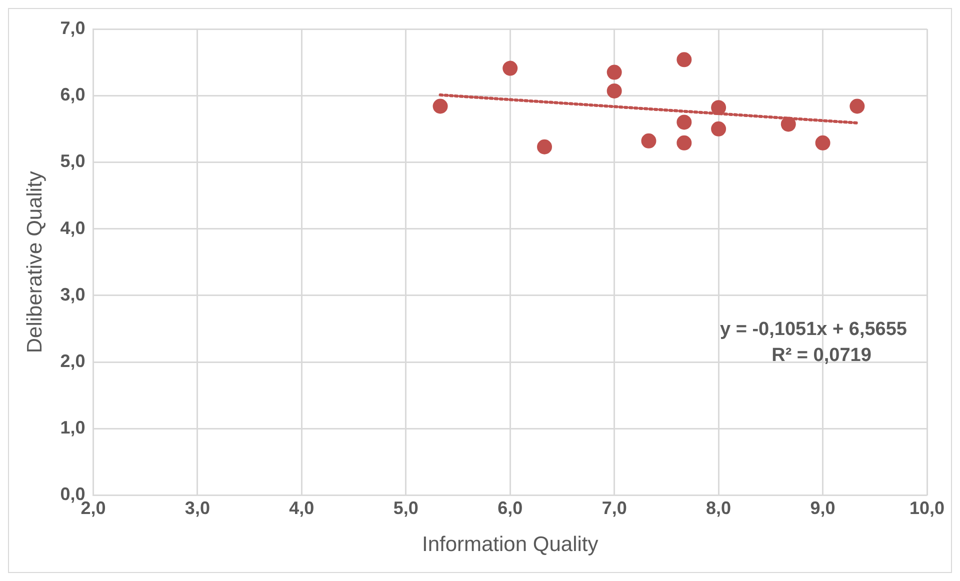 The width and height of the screenshot is (960, 581). Describe the element at coordinates (73, 228) in the screenshot. I see `y-tick-label: 4,0` at that location.